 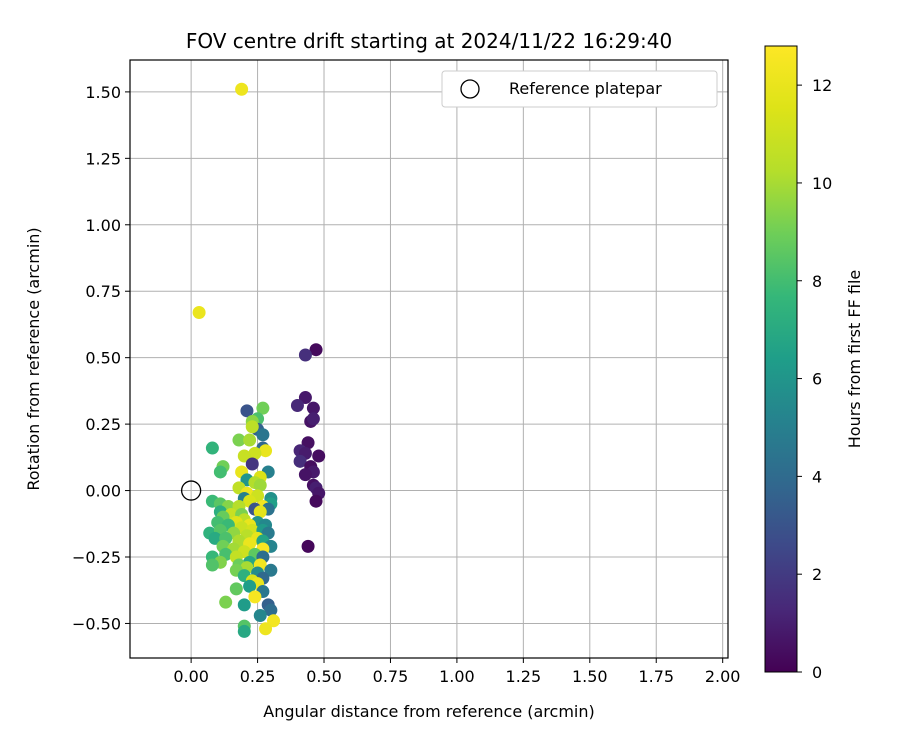 What do you see at coordinates (428, 711) in the screenshot?
I see `x-axis-label: Angular distance from reference (arcmin)` at bounding box center [428, 711].